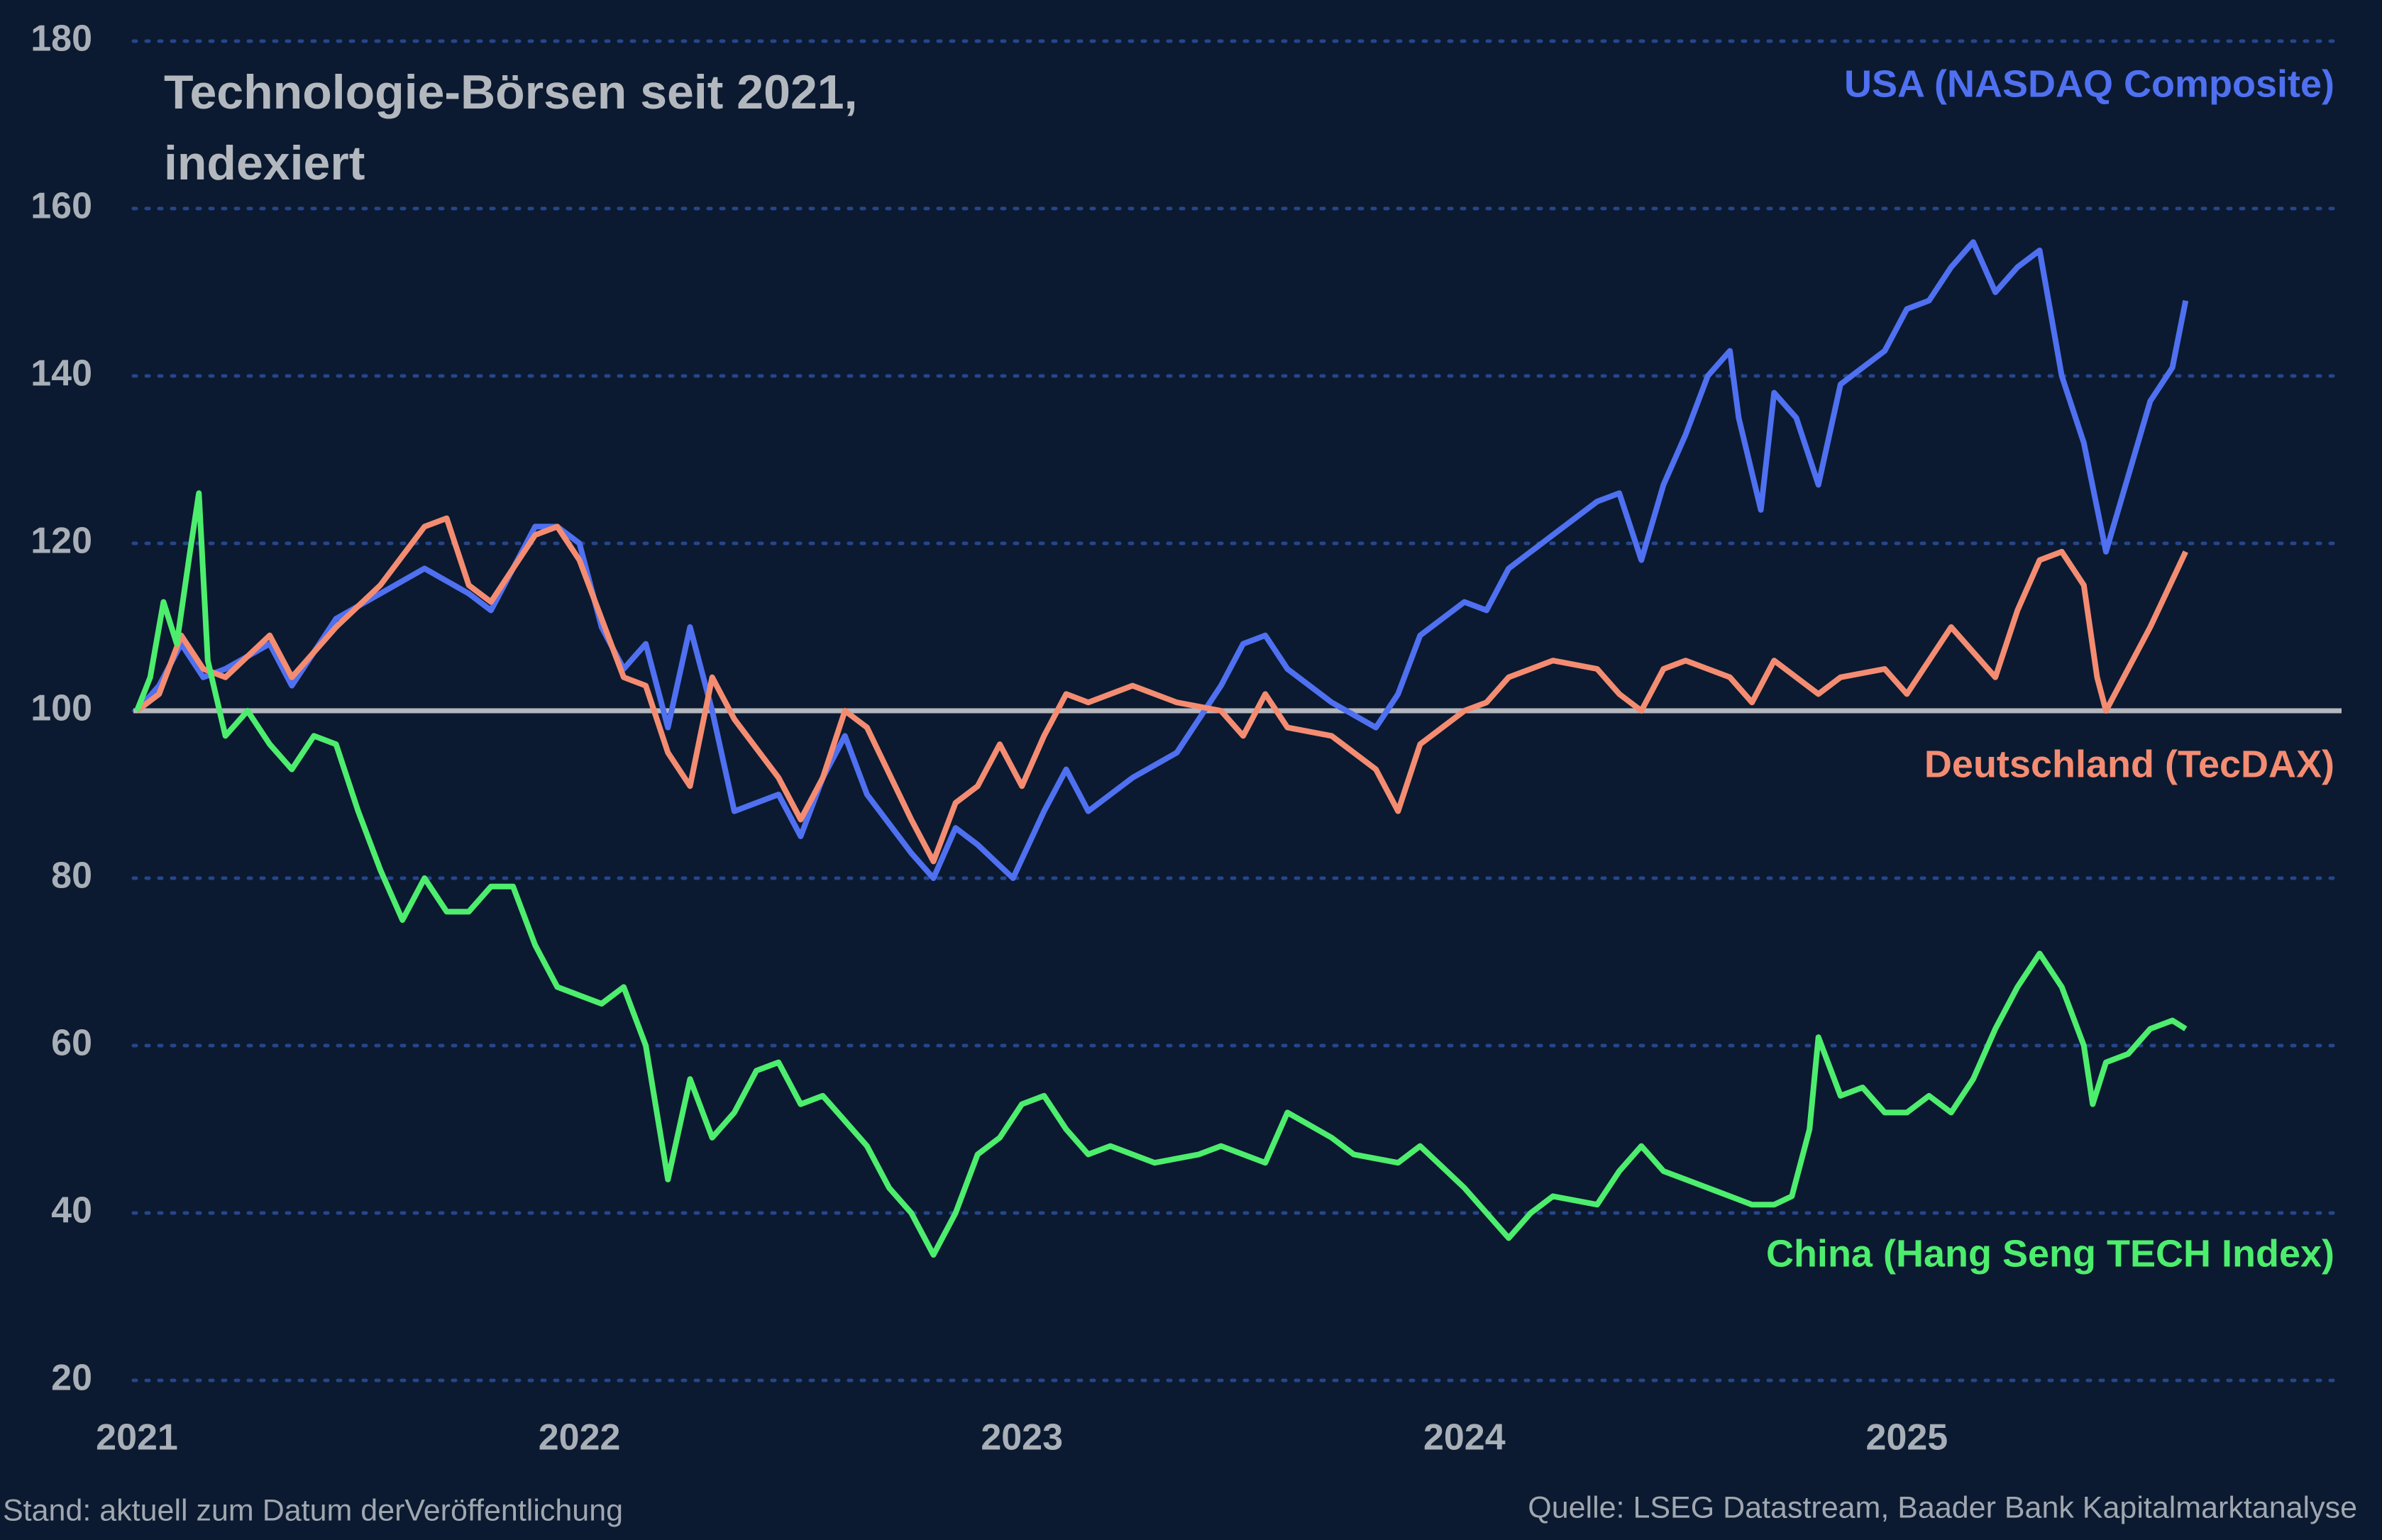  What do you see at coordinates (61, 541) in the screenshot?
I see `y-tick-label: 120` at bounding box center [61, 541].